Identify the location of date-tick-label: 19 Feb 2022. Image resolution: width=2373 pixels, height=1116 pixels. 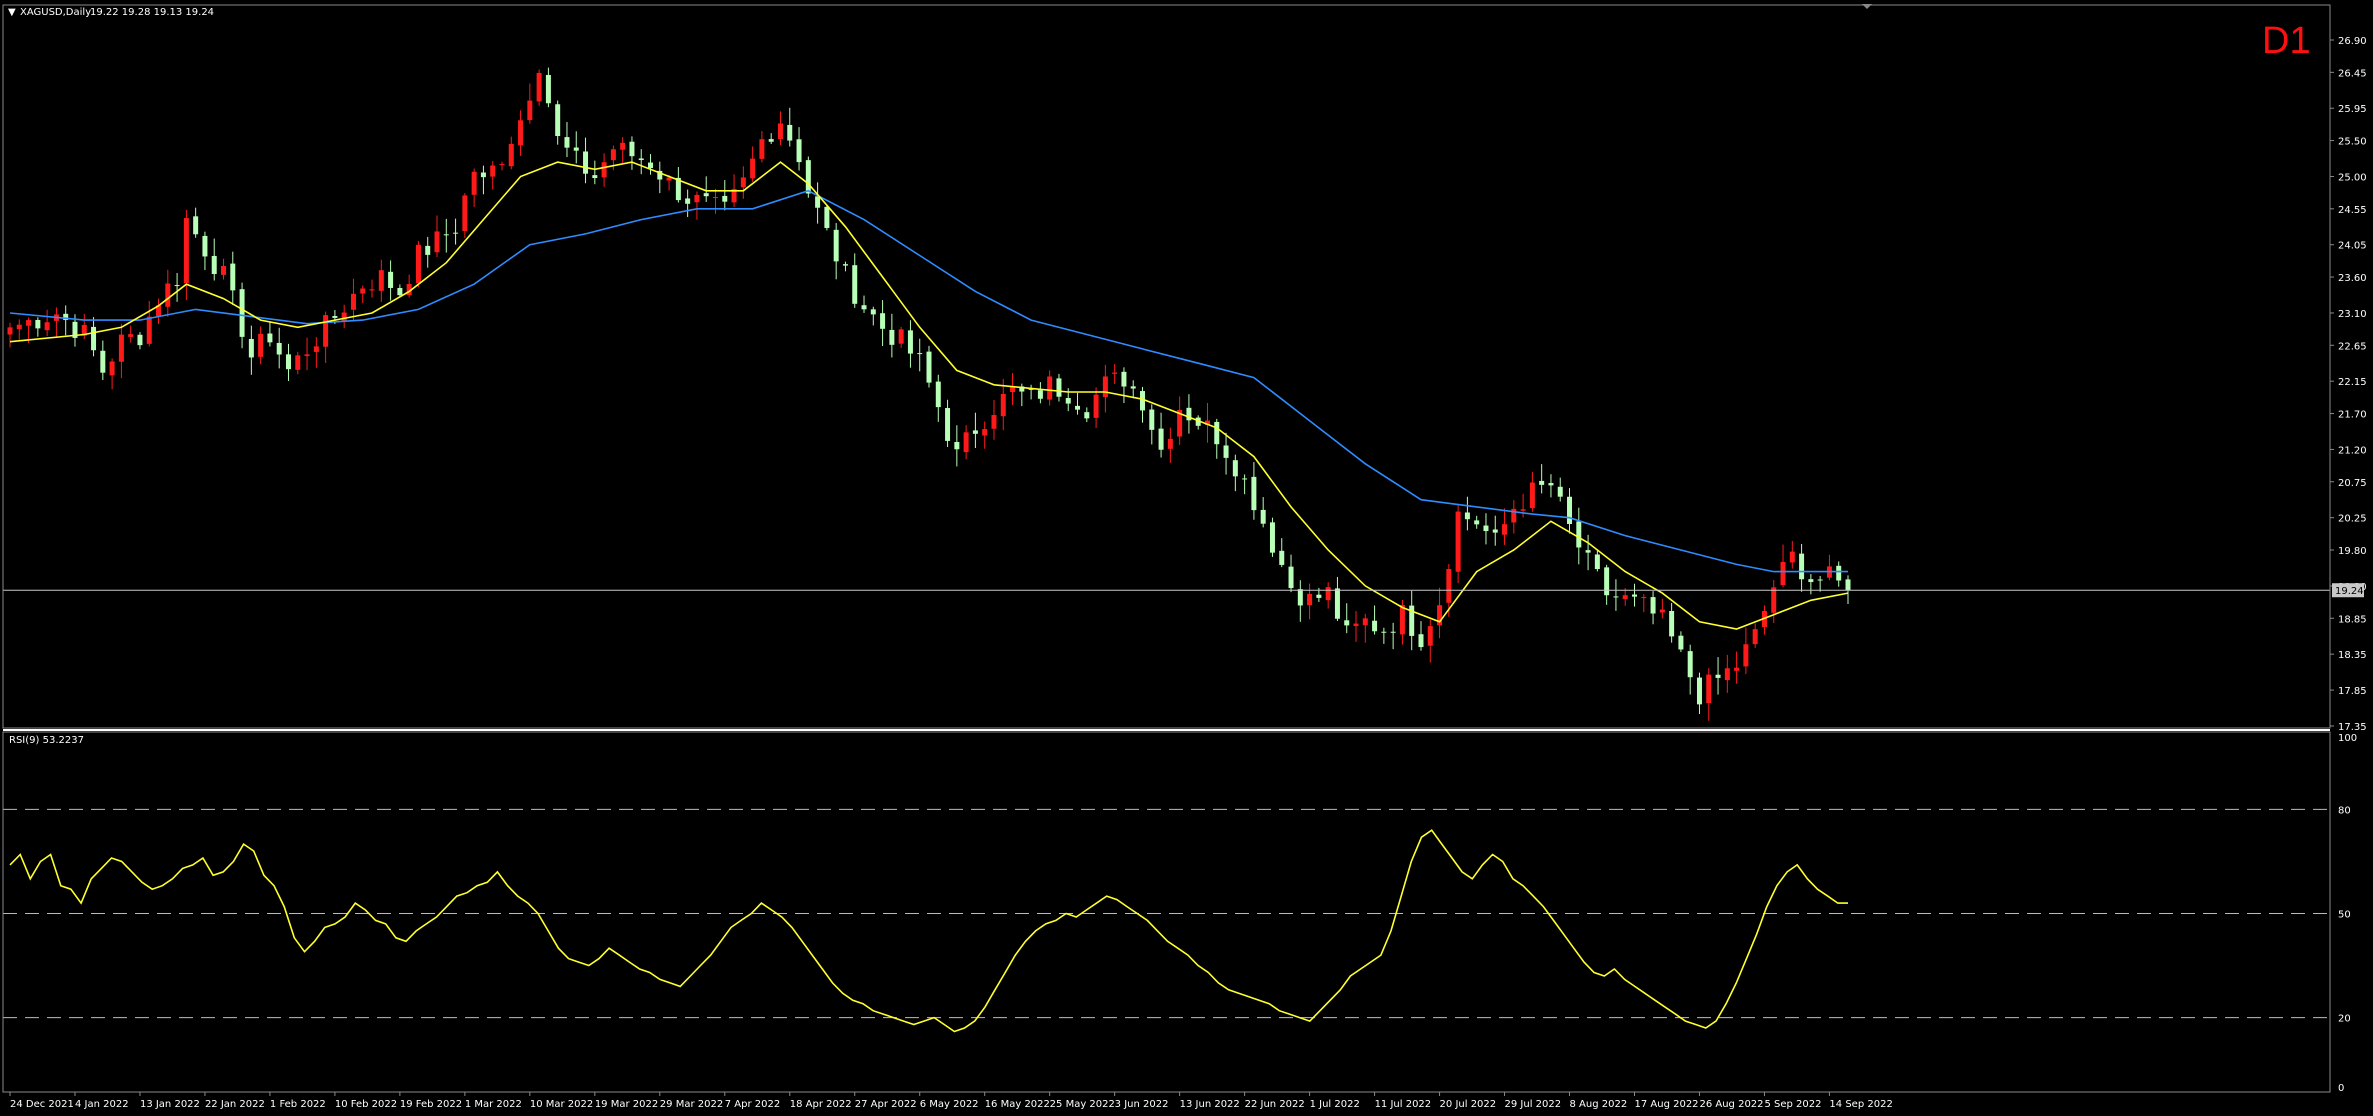
(431, 1104).